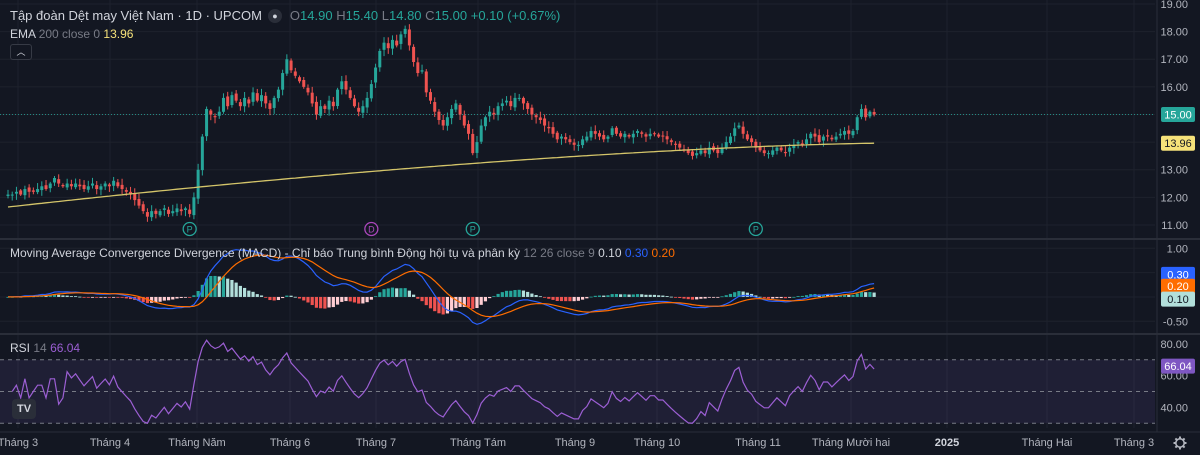 This screenshot has width=1200, height=455. I want to click on settings-gear-icon, so click(1180, 443).